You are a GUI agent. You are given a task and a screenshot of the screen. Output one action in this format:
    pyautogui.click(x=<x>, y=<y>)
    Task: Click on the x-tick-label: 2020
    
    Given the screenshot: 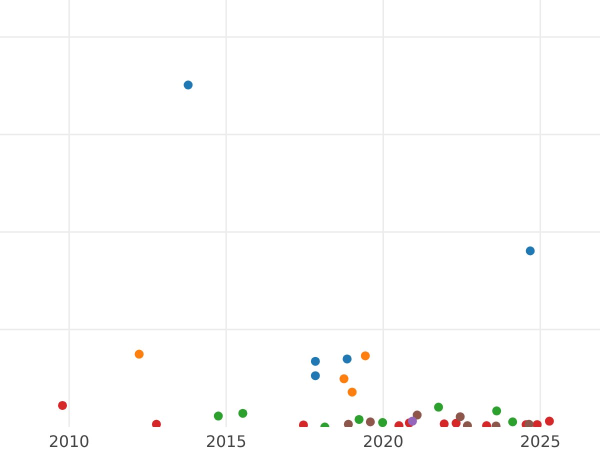 What is the action you would take?
    pyautogui.click(x=383, y=441)
    